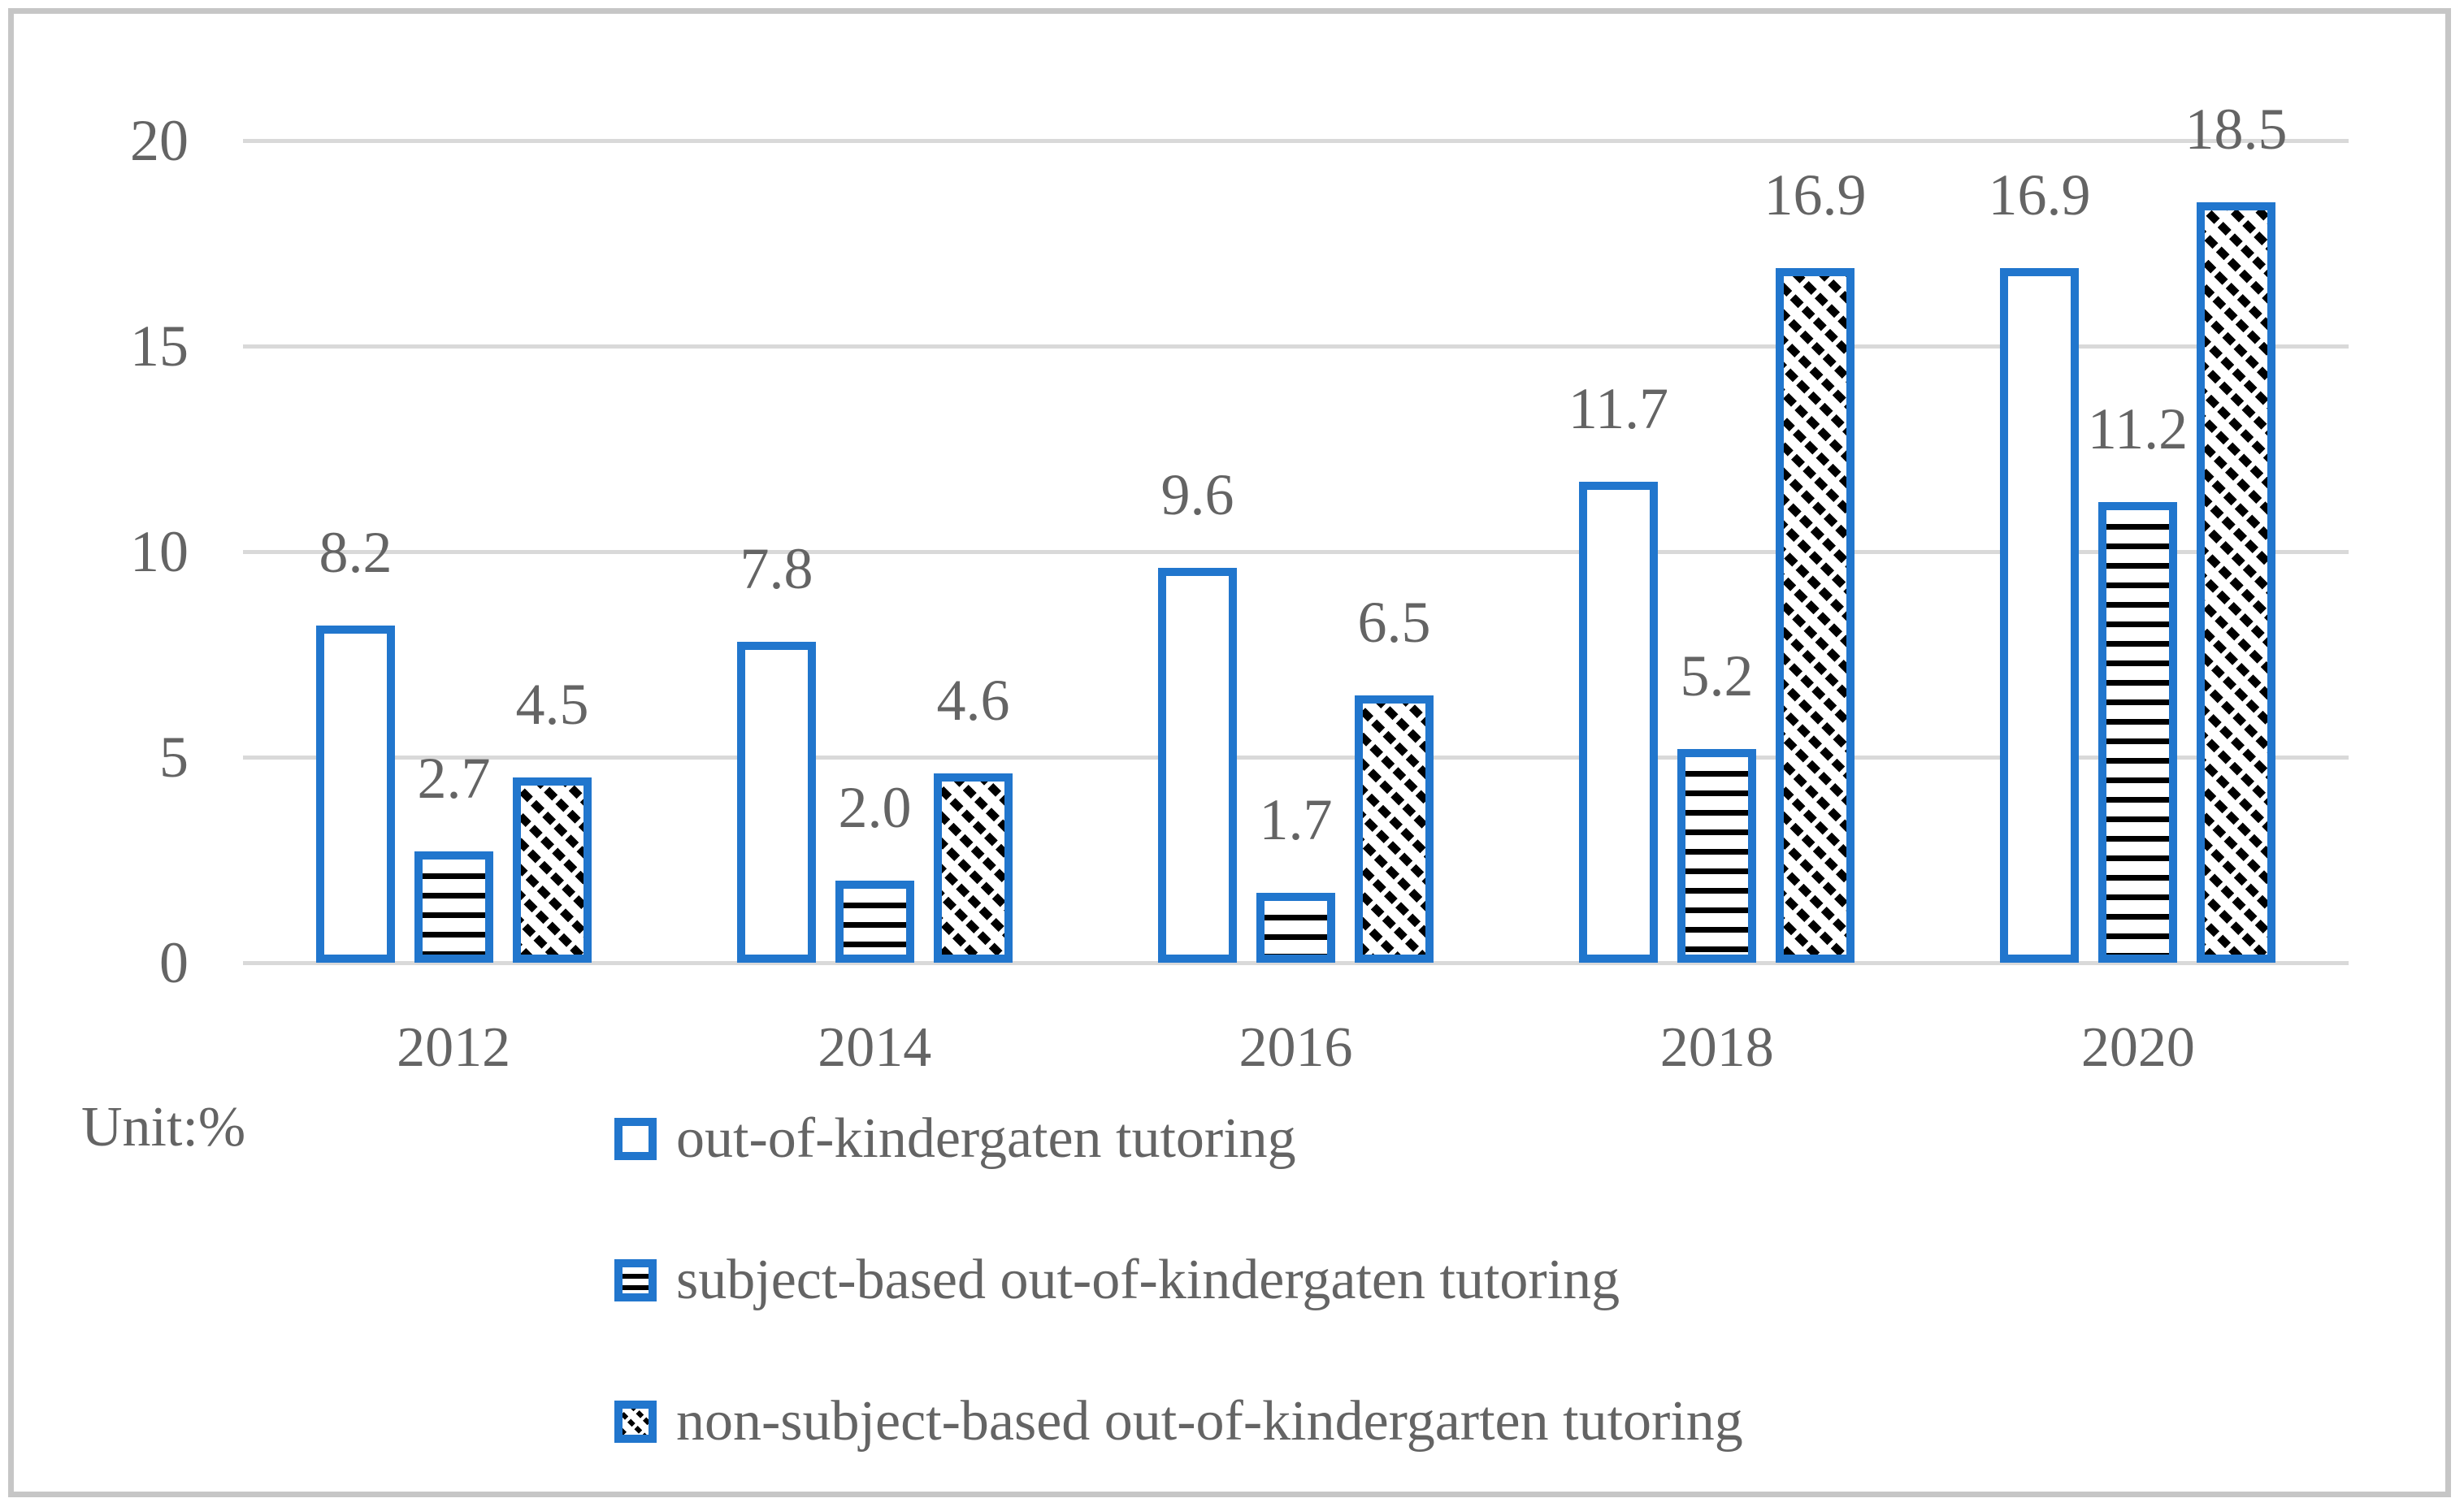  Describe the element at coordinates (159, 551) in the screenshot. I see `y-axis-tick-label: 10` at that location.